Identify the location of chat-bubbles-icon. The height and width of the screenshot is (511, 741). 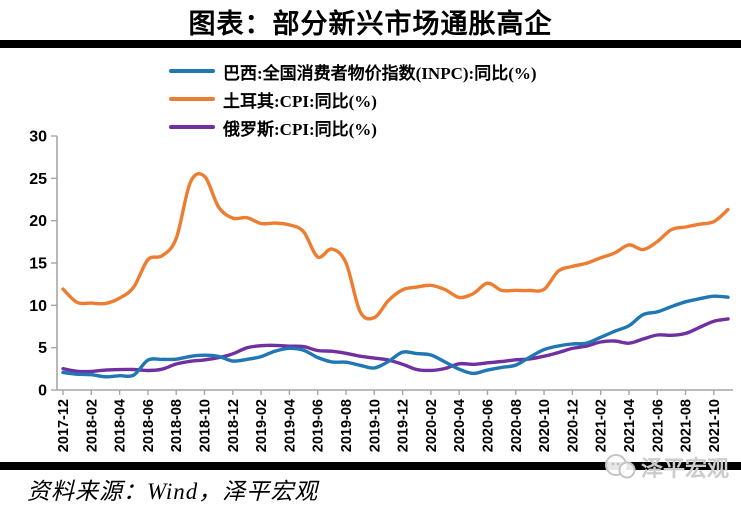
(620, 466).